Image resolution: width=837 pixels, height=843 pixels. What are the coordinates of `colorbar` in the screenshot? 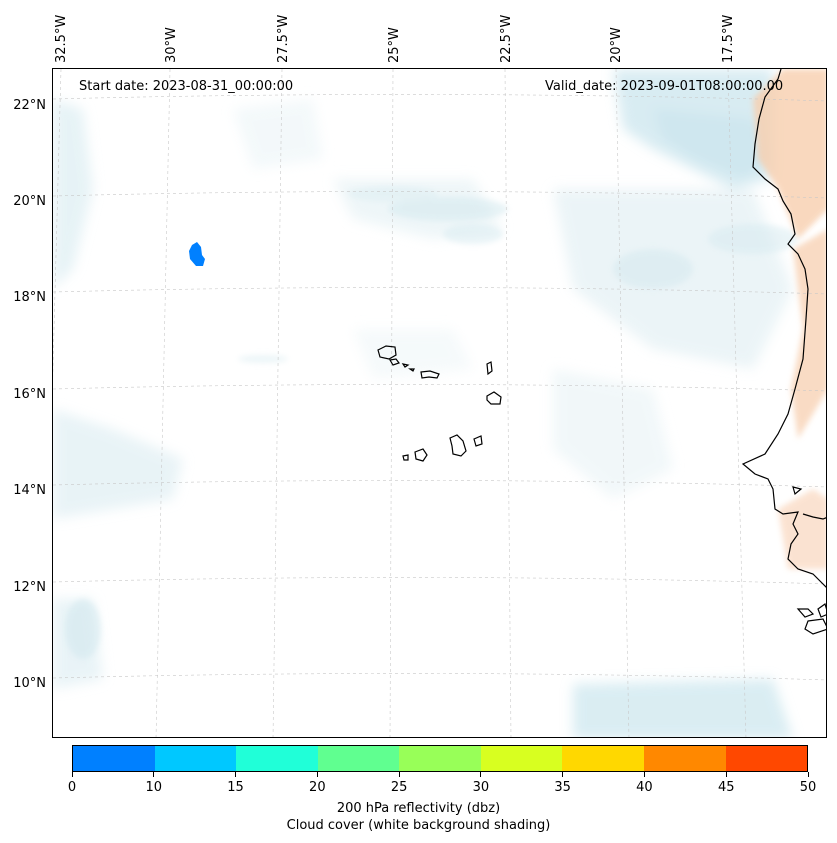 It's located at (440, 758).